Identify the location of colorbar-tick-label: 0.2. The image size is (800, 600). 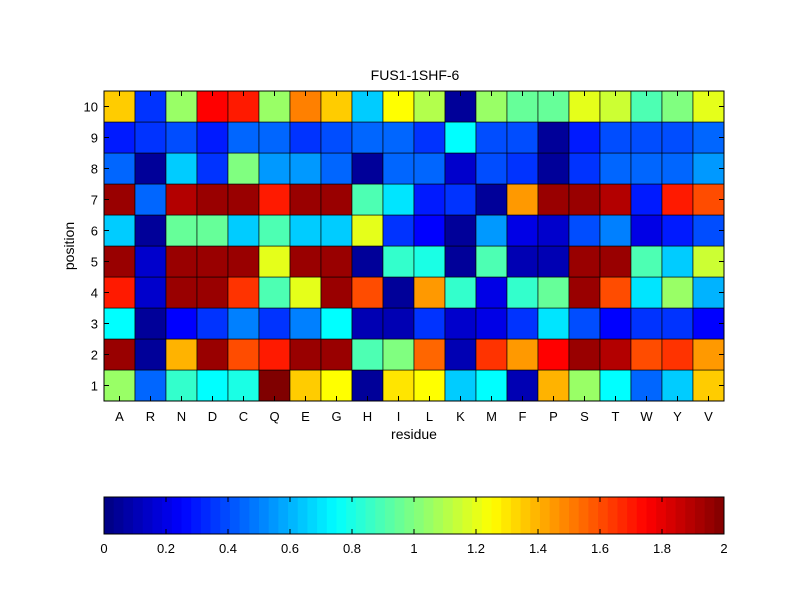
(166, 548).